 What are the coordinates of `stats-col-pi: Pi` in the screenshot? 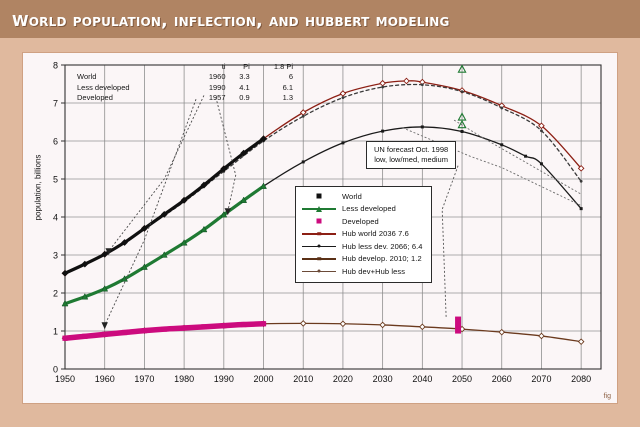 It's located at (246, 66).